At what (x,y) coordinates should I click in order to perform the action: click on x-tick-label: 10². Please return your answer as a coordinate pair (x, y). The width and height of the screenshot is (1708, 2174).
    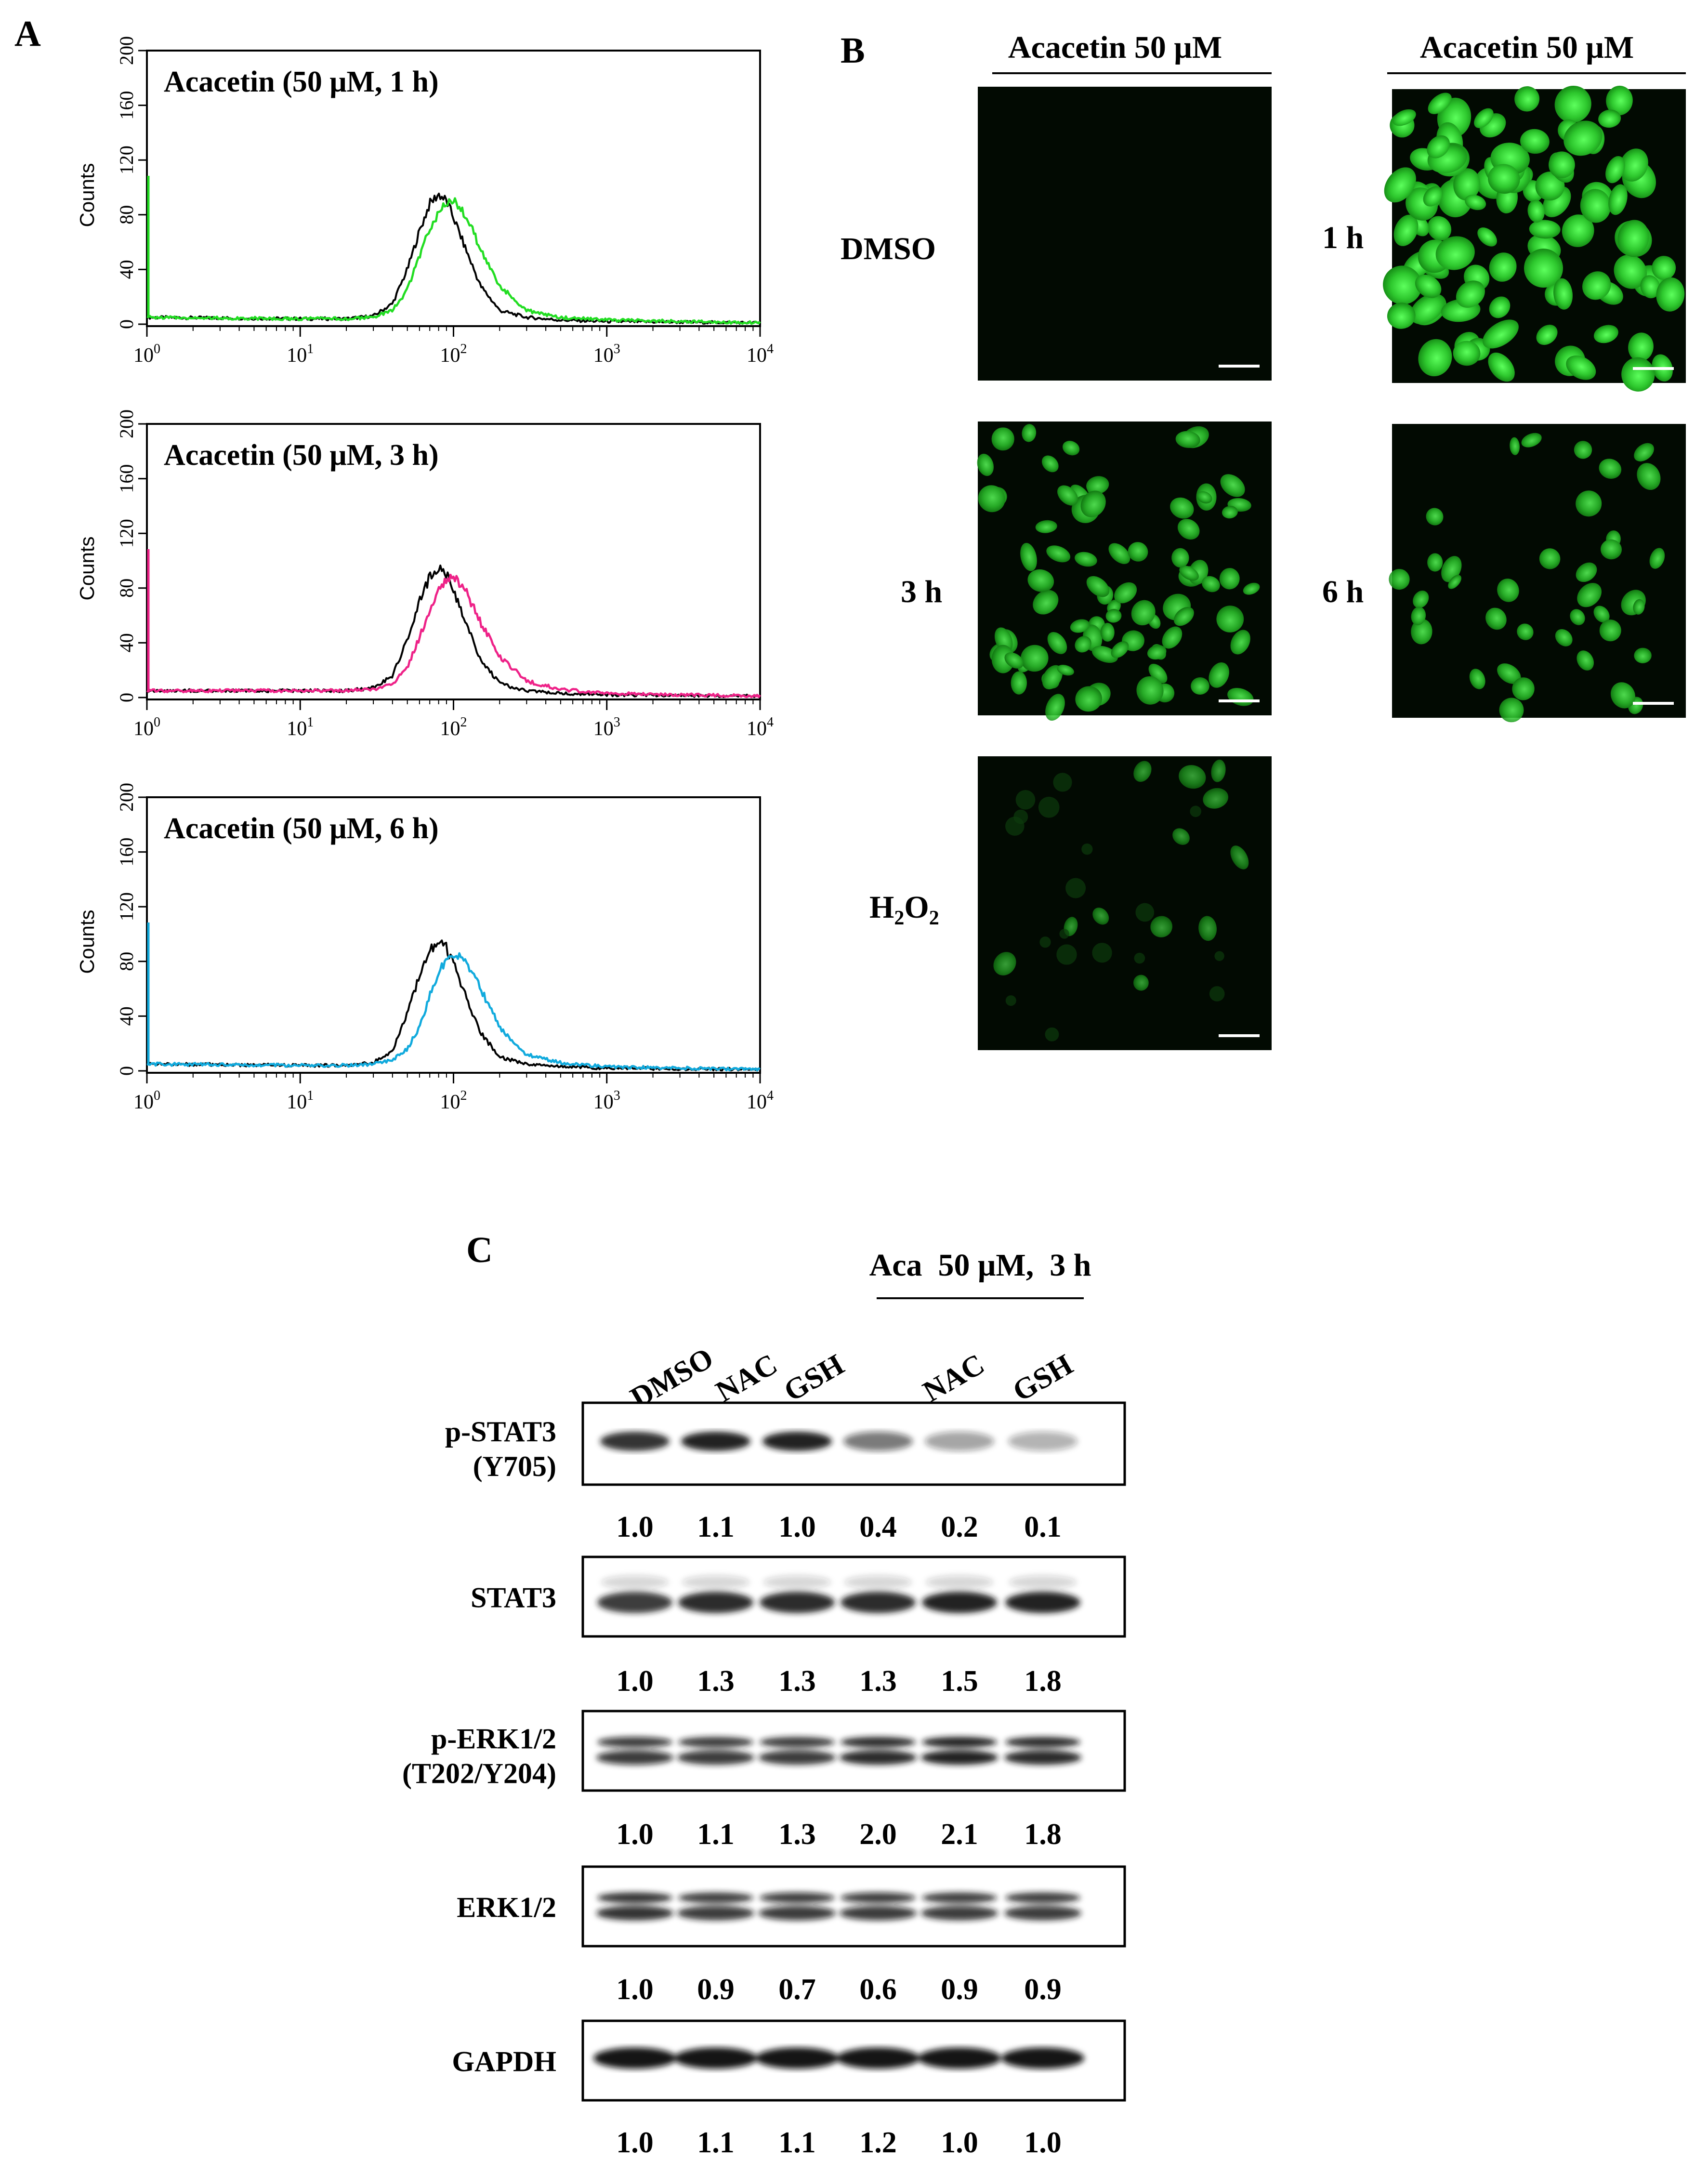
    Looking at the image, I should click on (454, 355).